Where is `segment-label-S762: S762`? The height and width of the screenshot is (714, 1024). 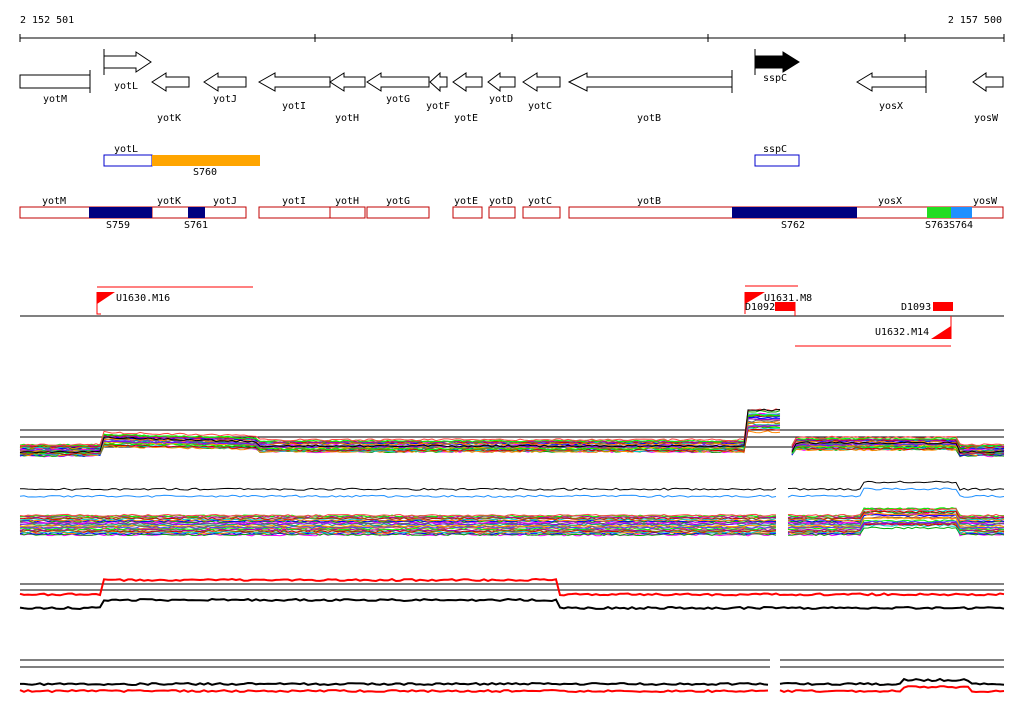 segment-label-S762: S762 is located at coordinates (793, 225).